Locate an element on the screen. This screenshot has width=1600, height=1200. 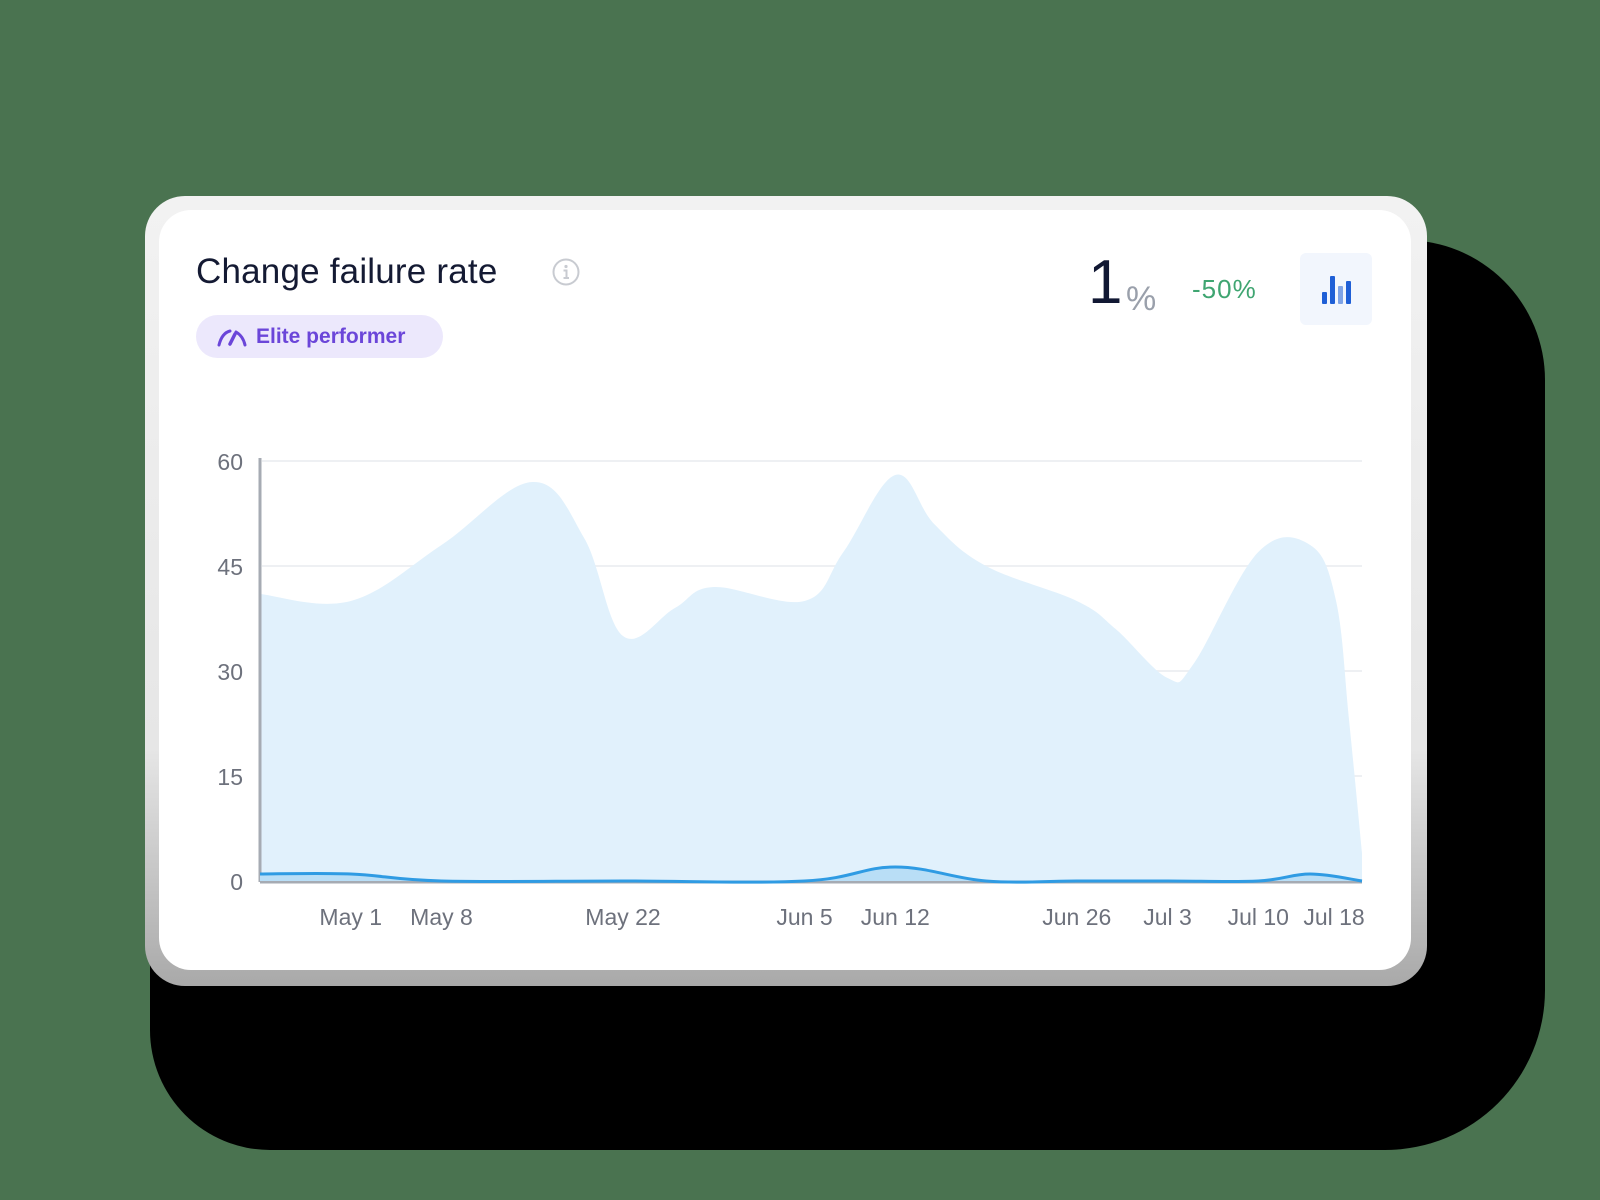
line-series is located at coordinates (811, 874).